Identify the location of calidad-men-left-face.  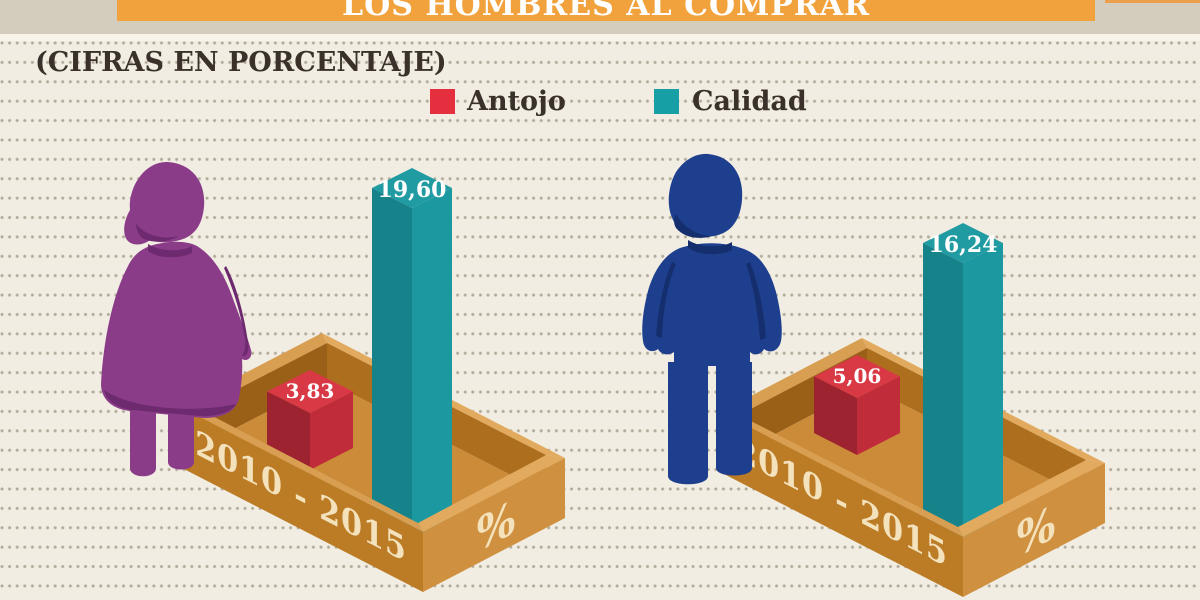
(943, 396).